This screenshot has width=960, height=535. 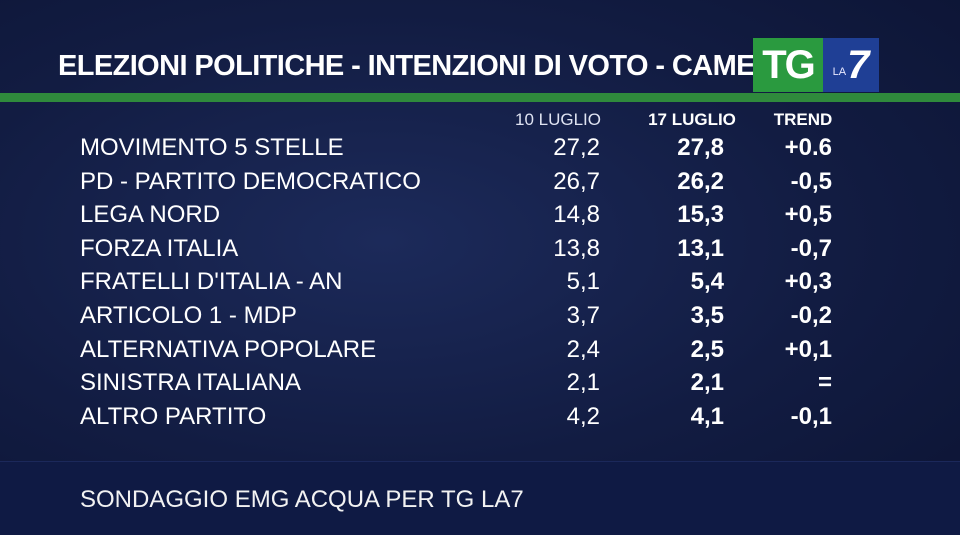 What do you see at coordinates (480, 349) in the screenshot?
I see `table-row: ALTERNATIVA POPOLARE 2,4 2,5 +0,1` at bounding box center [480, 349].